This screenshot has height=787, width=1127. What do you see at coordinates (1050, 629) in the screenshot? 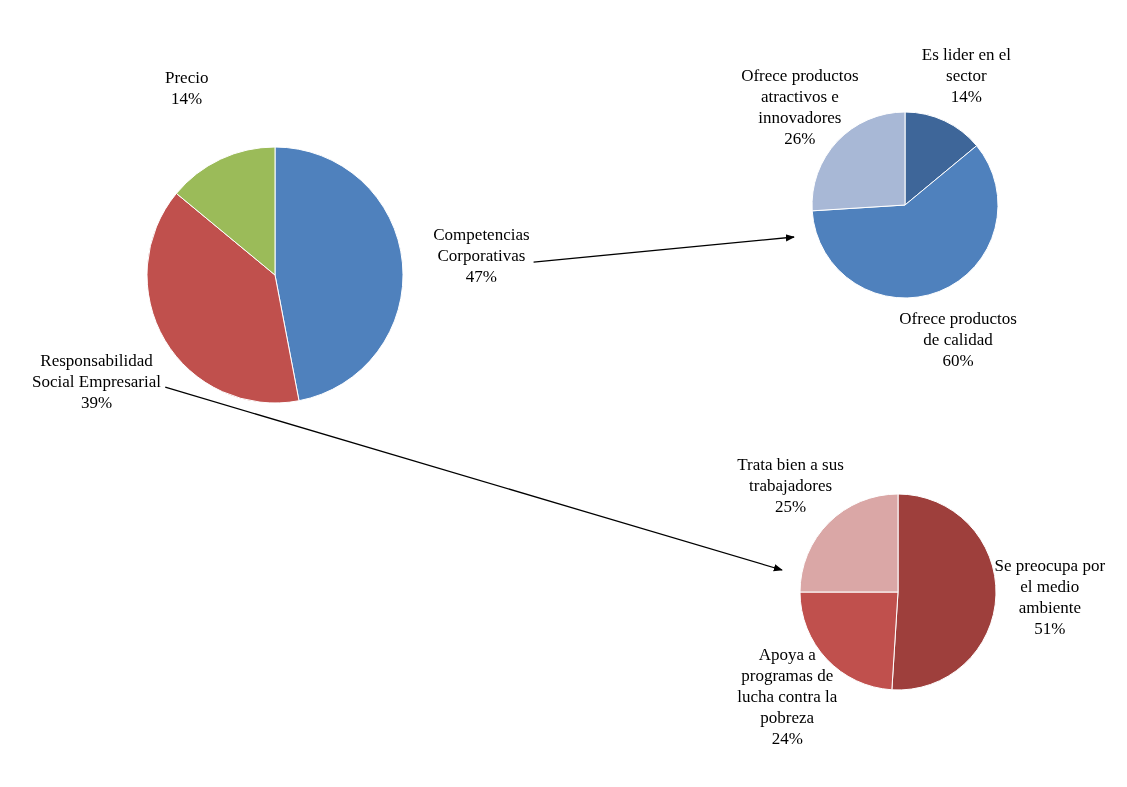
I see `data-label: 51%` at bounding box center [1050, 629].